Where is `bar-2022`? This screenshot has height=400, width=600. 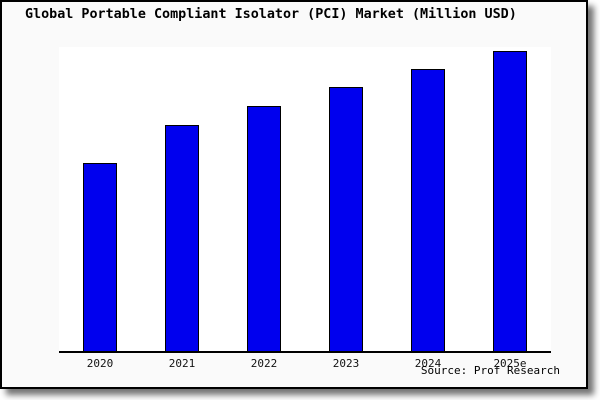 bar-2022 is located at coordinates (264, 228).